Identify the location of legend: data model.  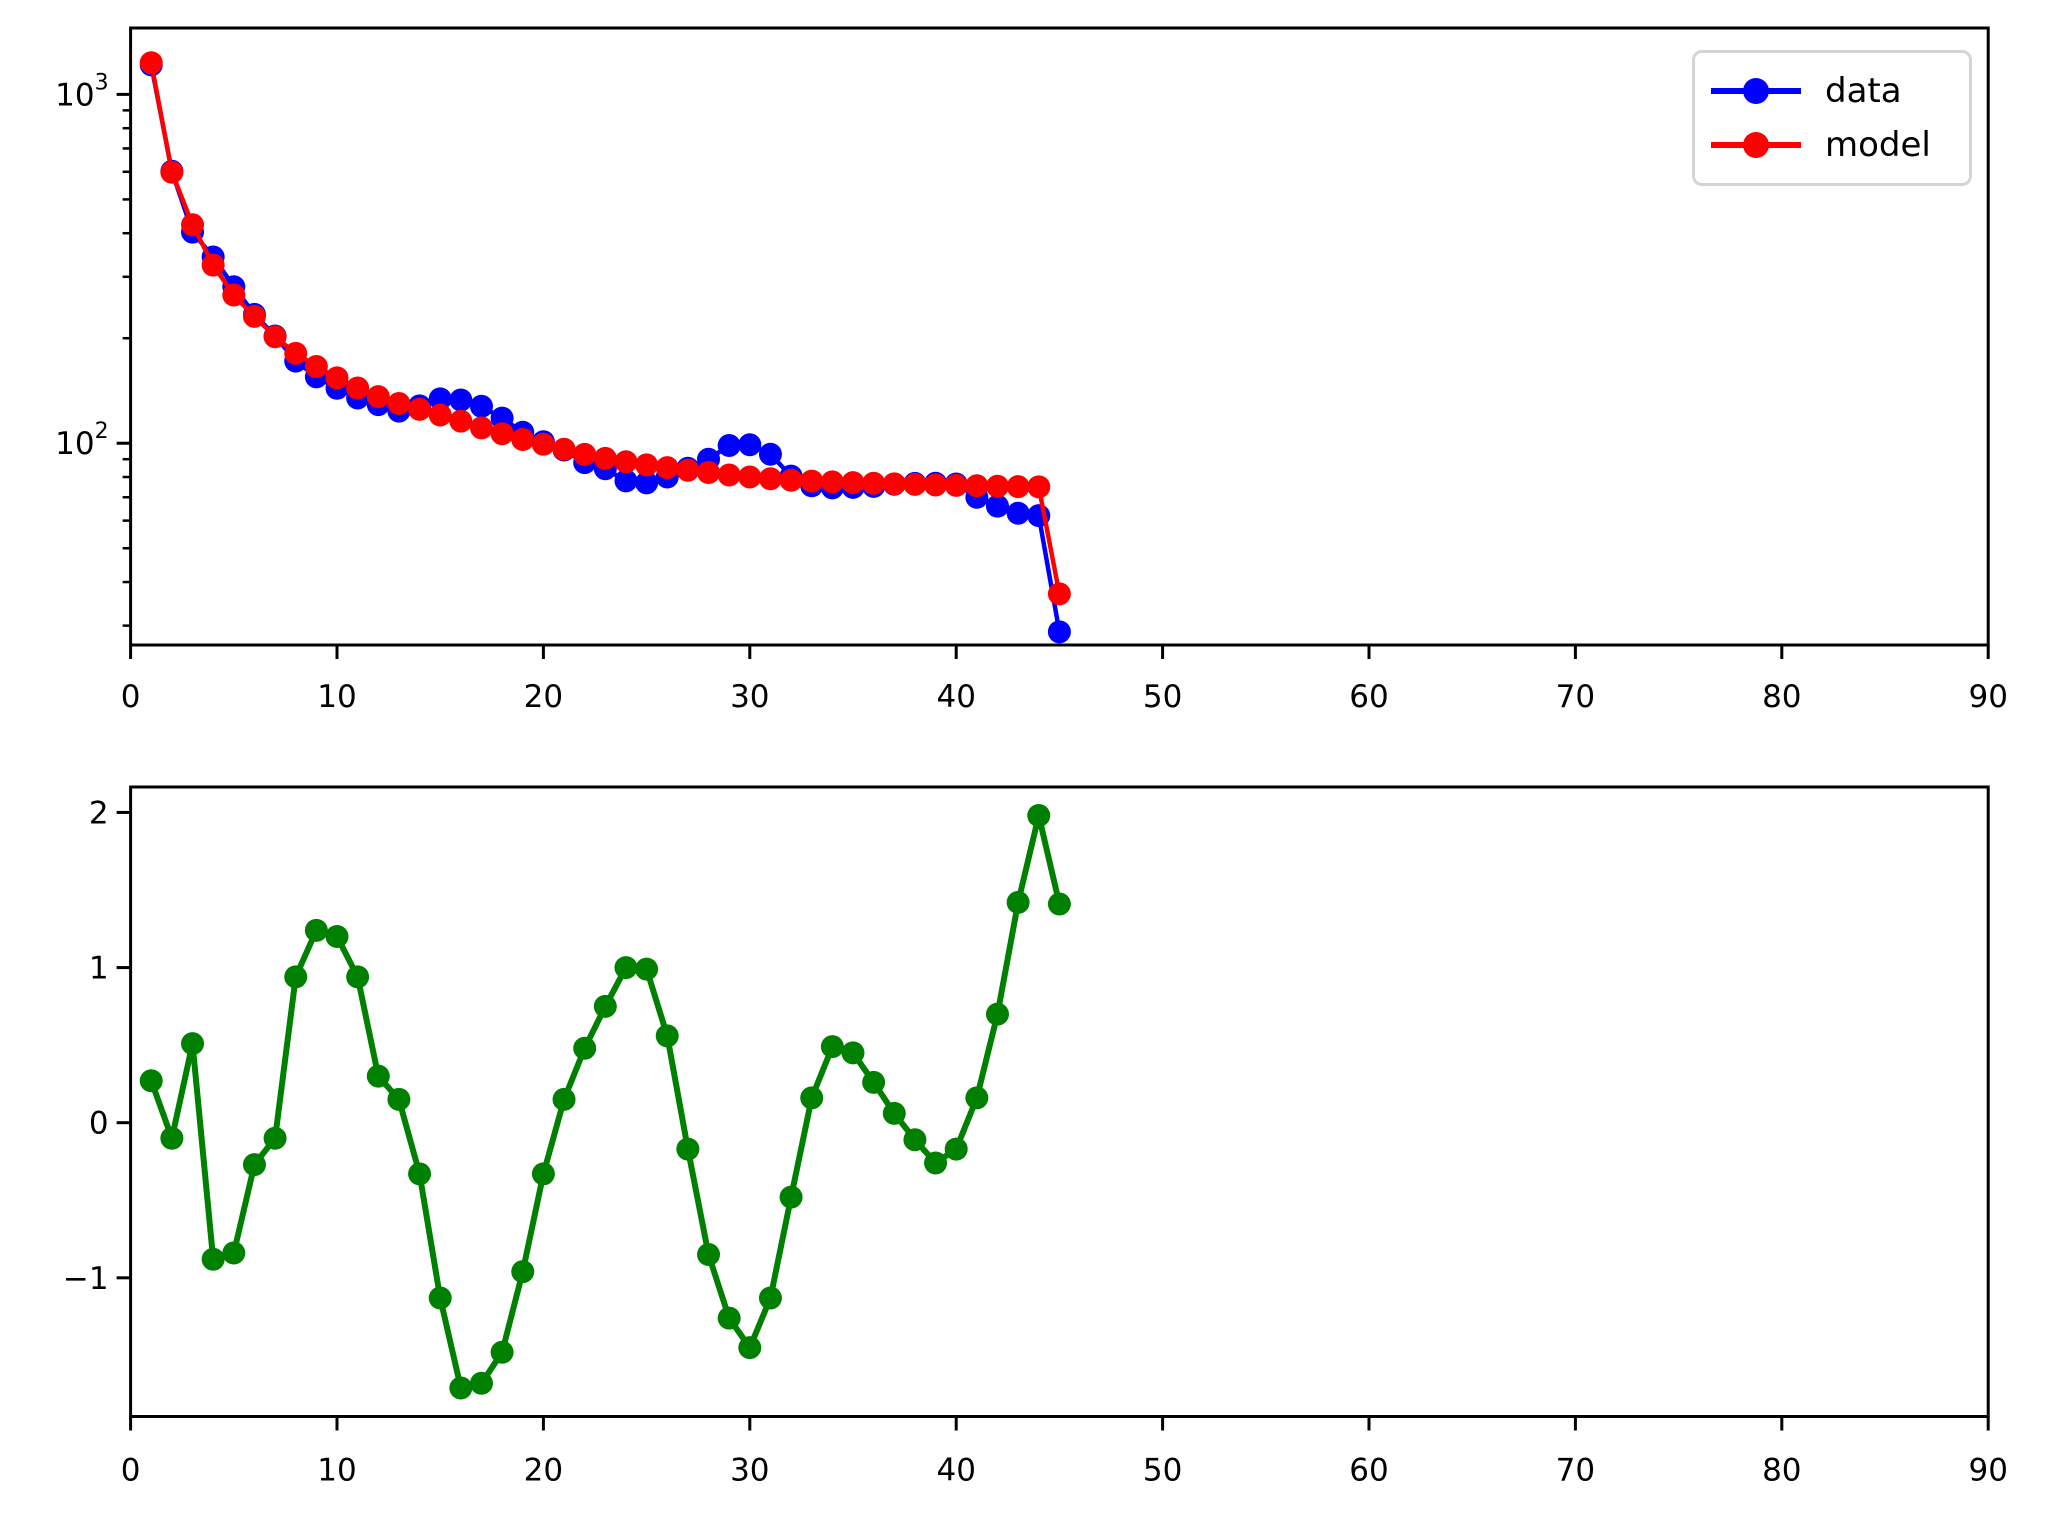
(1832, 118).